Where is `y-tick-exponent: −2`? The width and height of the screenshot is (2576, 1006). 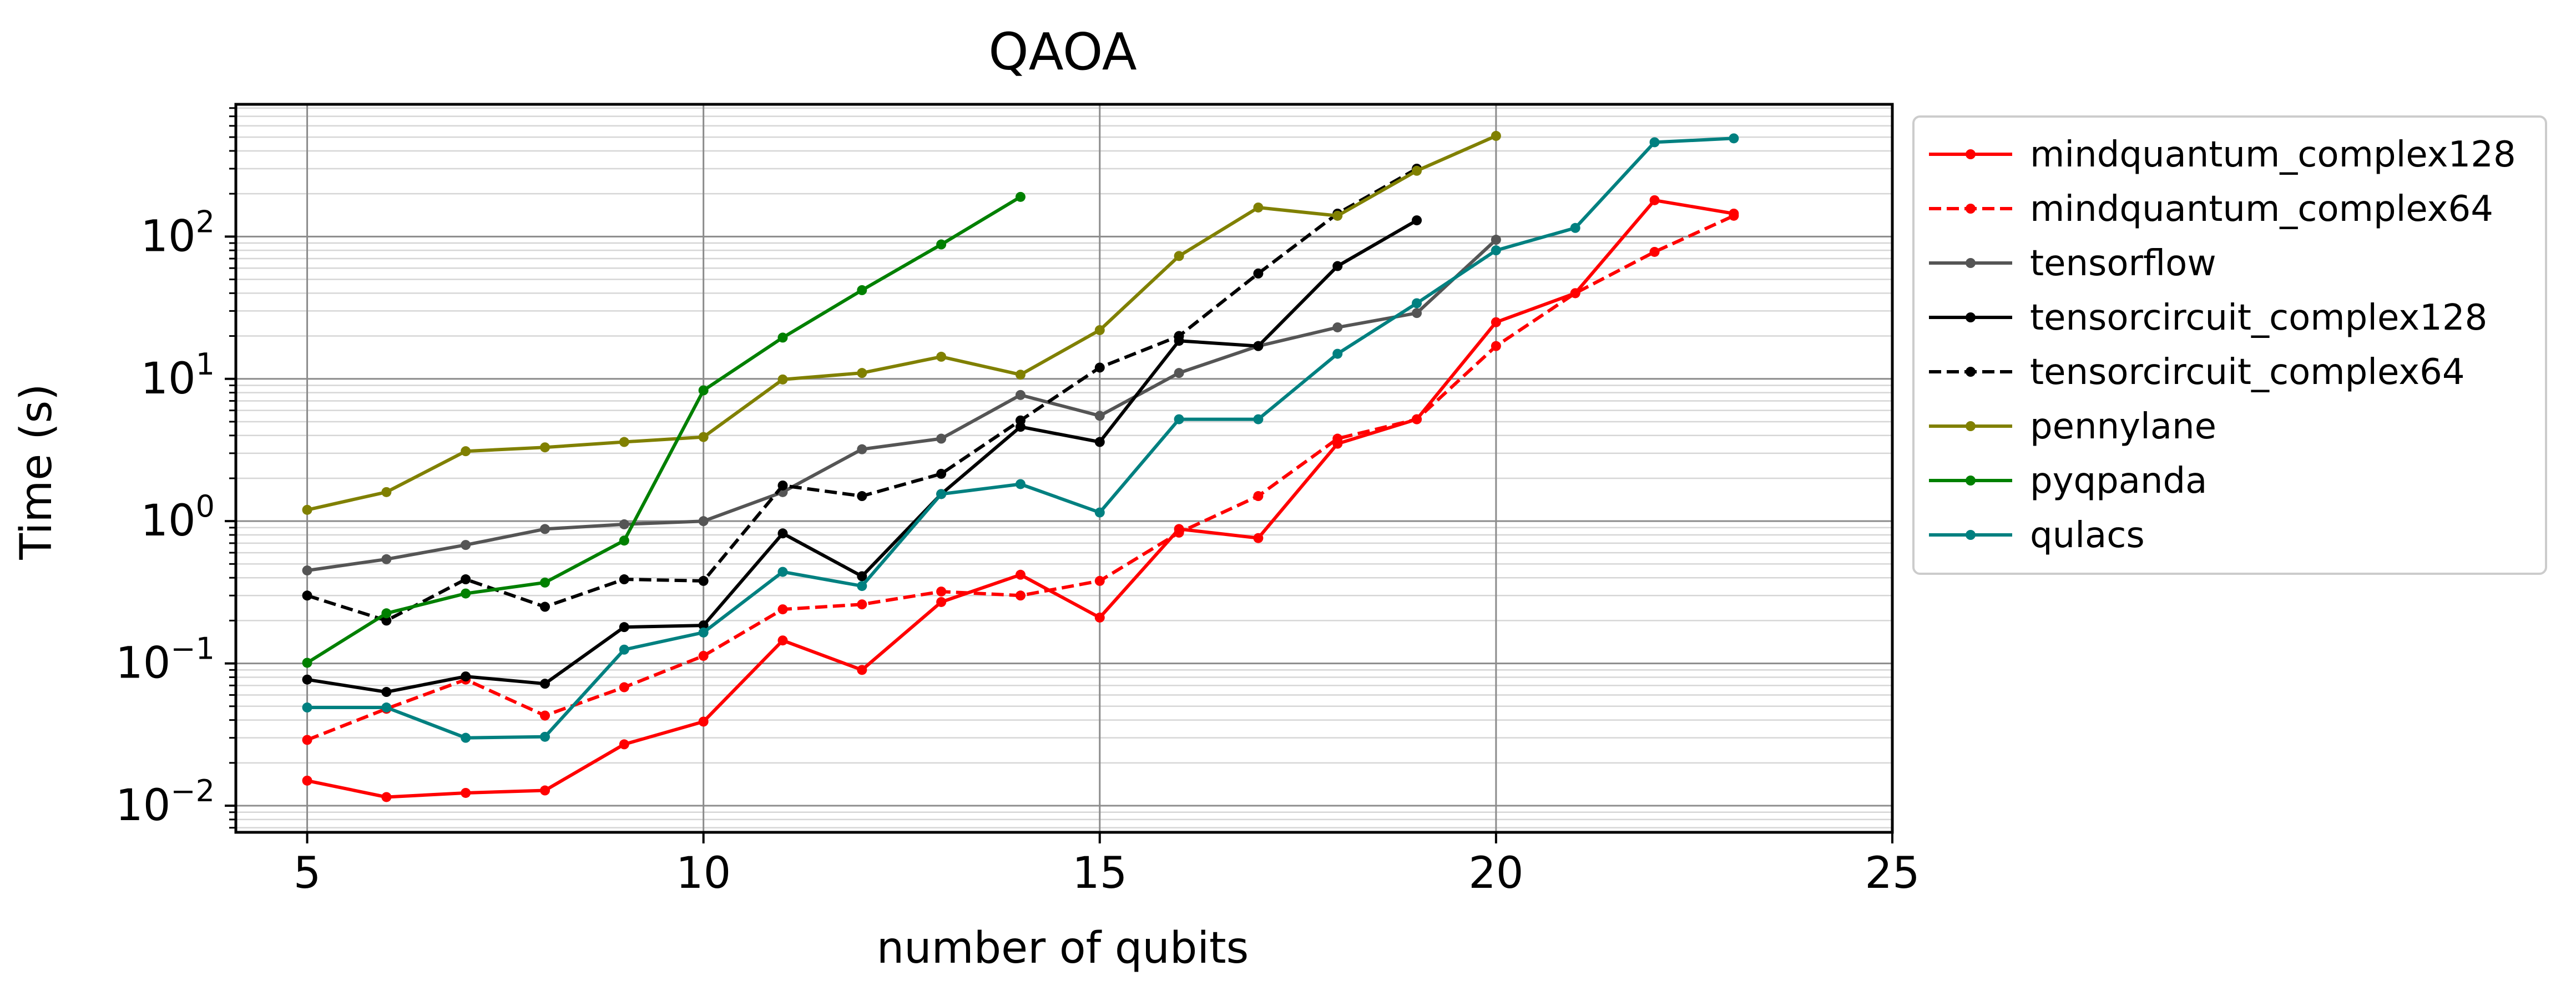
y-tick-exponent: −2 is located at coordinates (192, 791).